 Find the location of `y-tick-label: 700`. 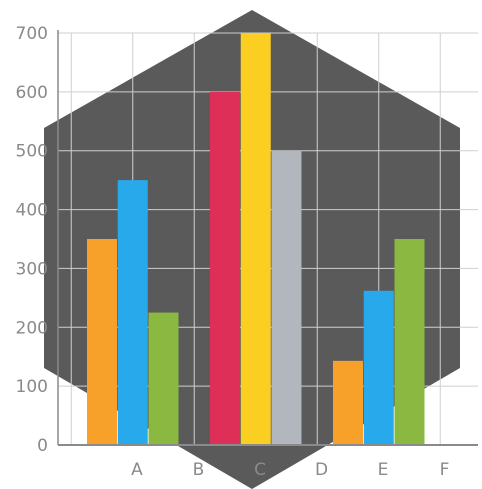

y-tick-label: 700 is located at coordinates (32, 34).